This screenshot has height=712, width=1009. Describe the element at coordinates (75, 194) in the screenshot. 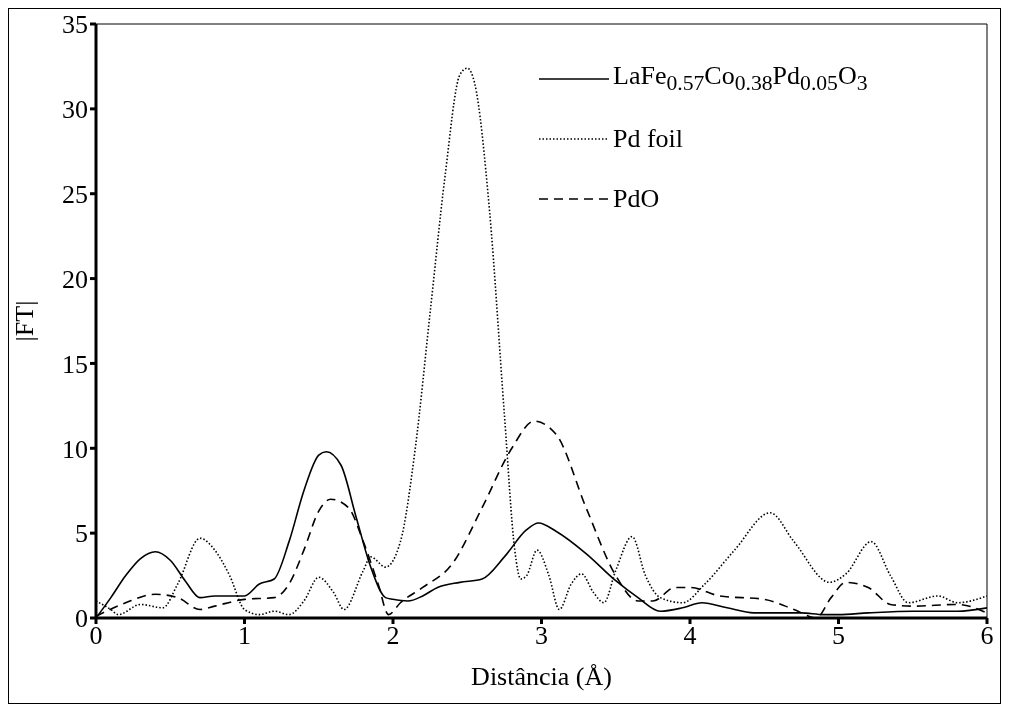

I see `y-tick-label: 25` at that location.